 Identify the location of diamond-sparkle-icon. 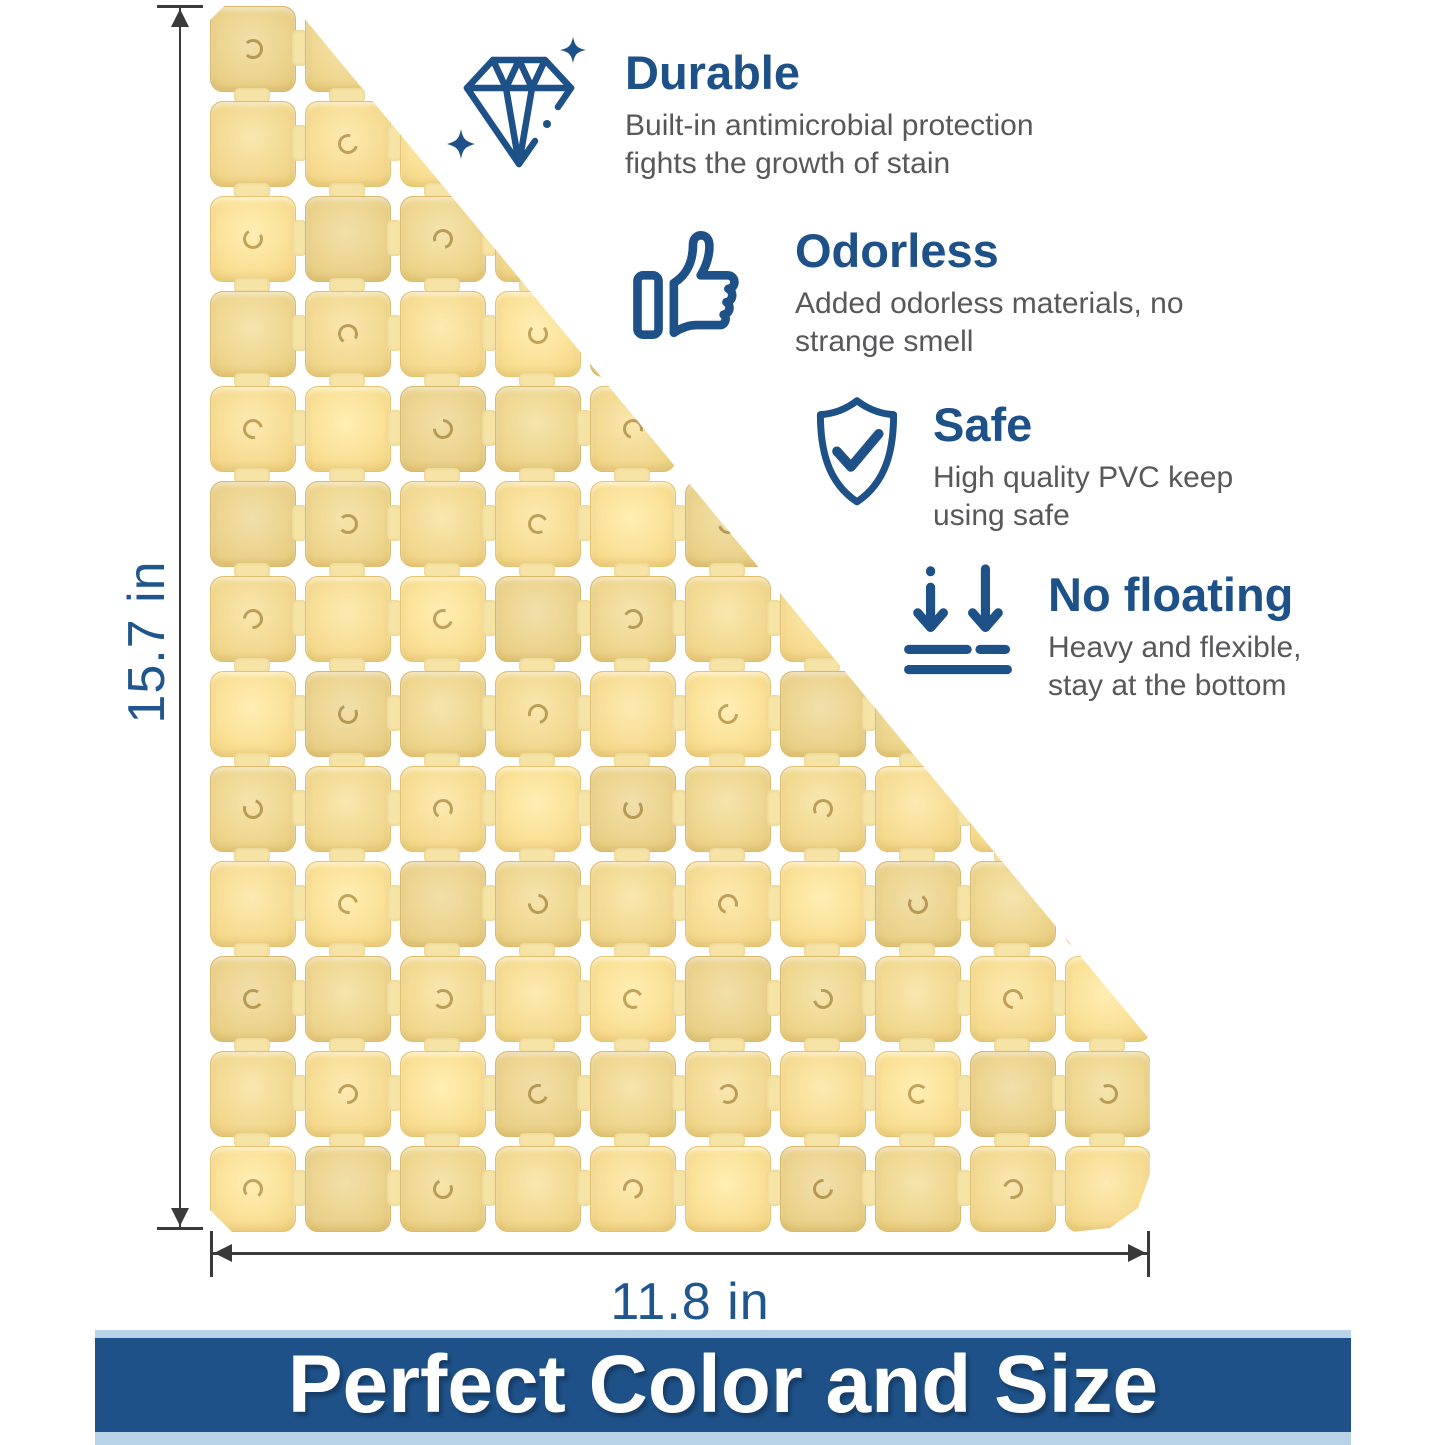
(520, 111).